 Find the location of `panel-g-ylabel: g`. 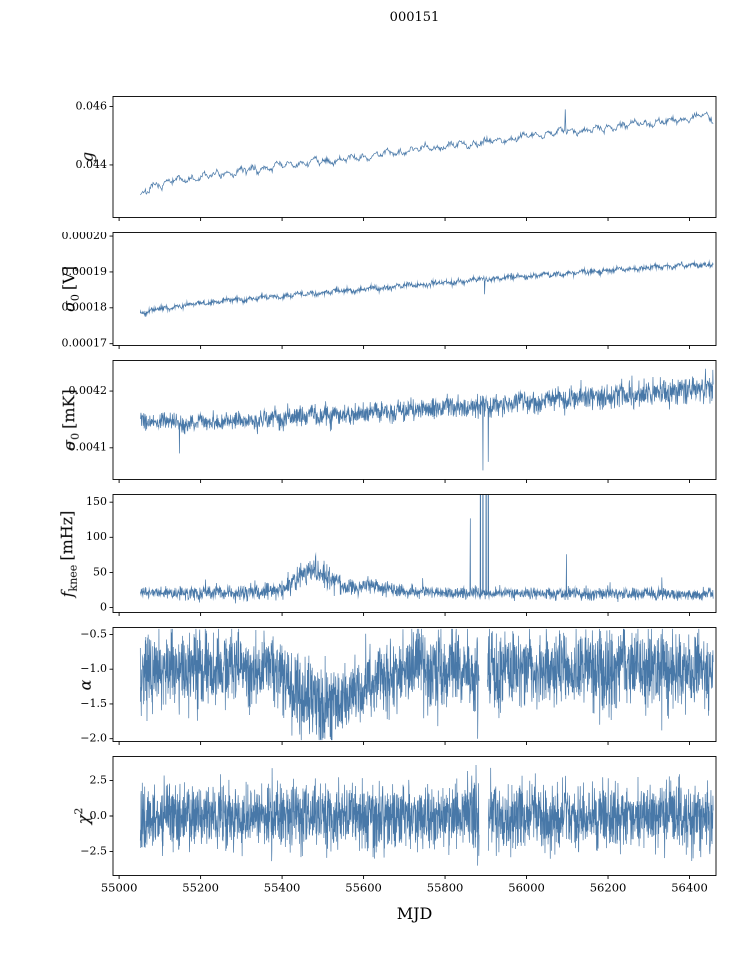

panel-g-ylabel: g is located at coordinates (87, 157).